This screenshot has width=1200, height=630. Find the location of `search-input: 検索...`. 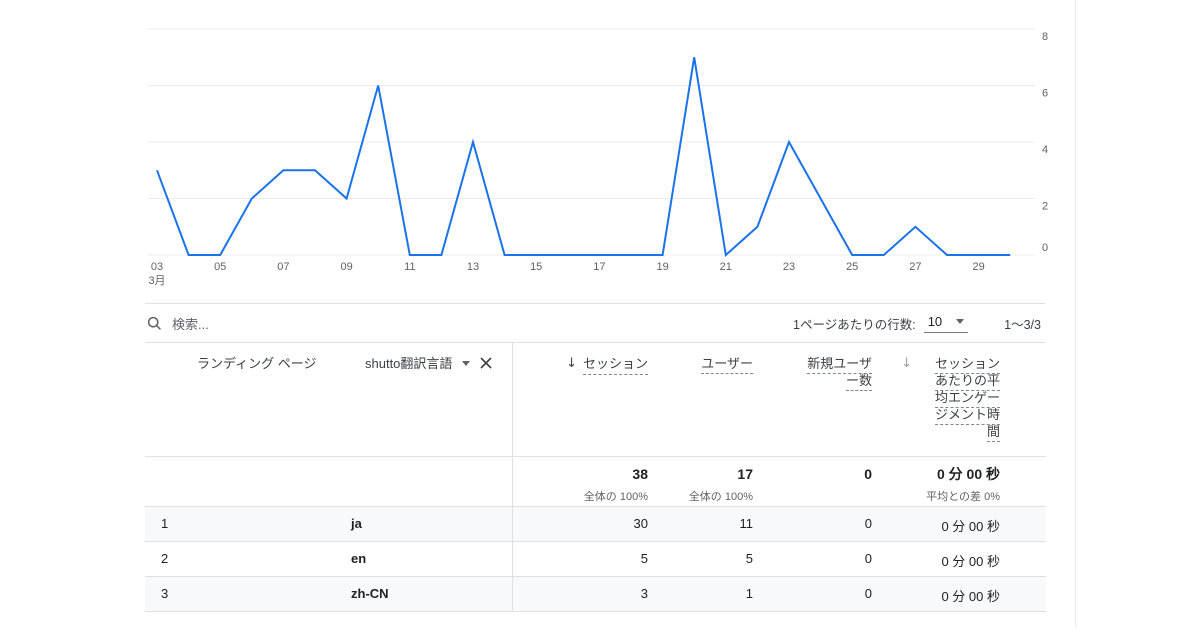

search-input: 検索... is located at coordinates (469, 323).